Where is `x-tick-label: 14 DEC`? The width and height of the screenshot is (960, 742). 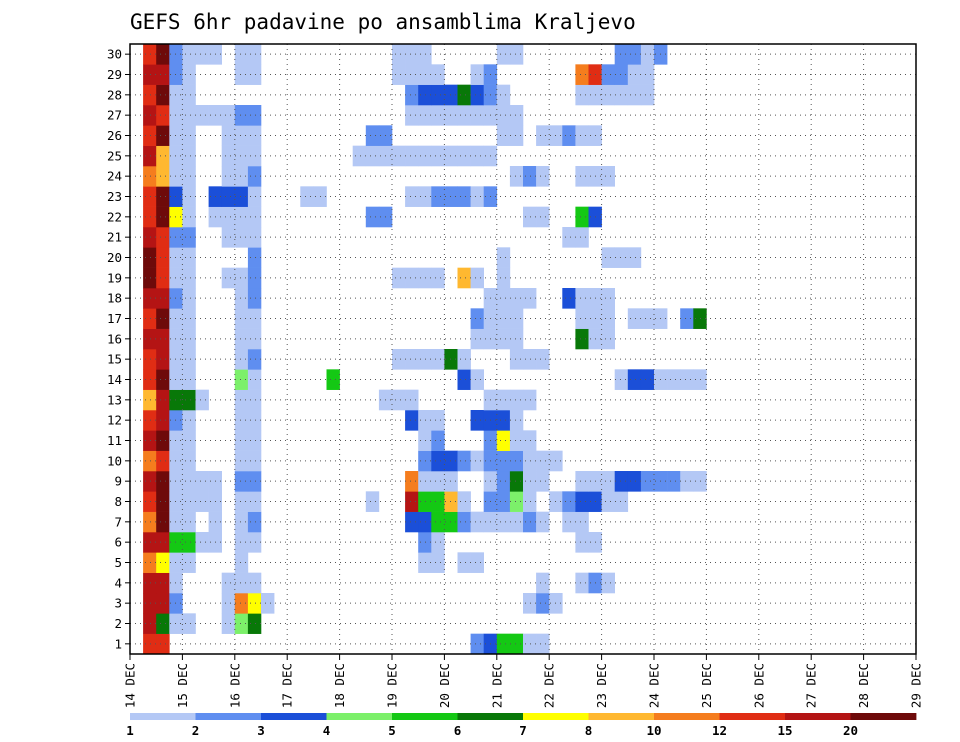
x-tick-label: 14 DEC is located at coordinates (130, 685).